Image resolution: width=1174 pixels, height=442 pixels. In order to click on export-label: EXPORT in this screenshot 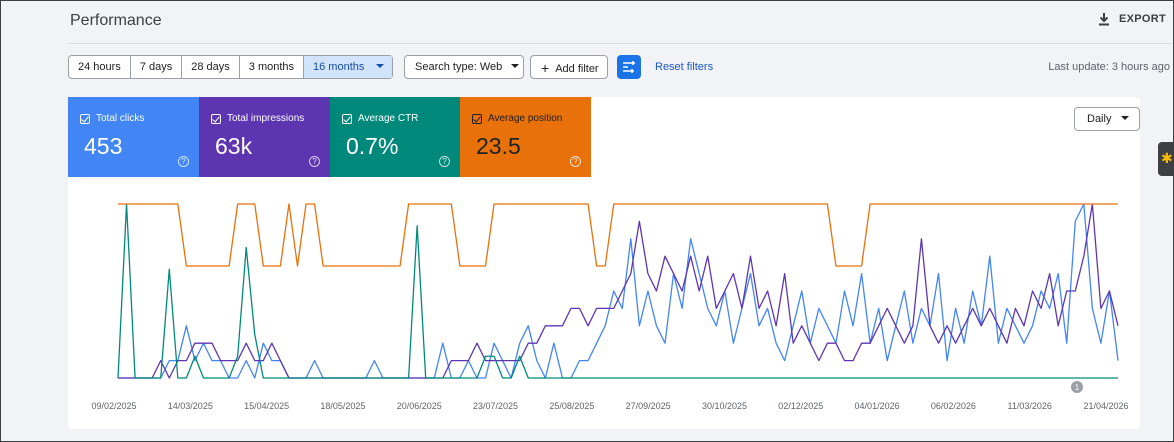, I will do `click(1142, 19)`.